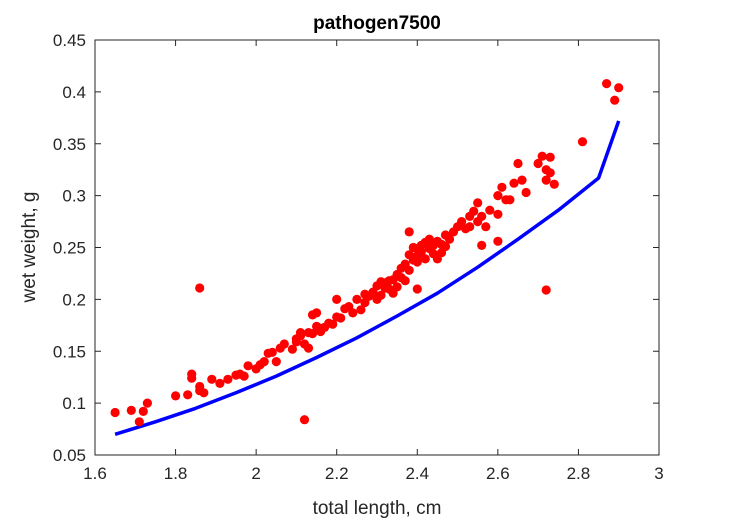 The width and height of the screenshot is (729, 521). I want to click on y-tick-label: 0.1, so click(74, 403).